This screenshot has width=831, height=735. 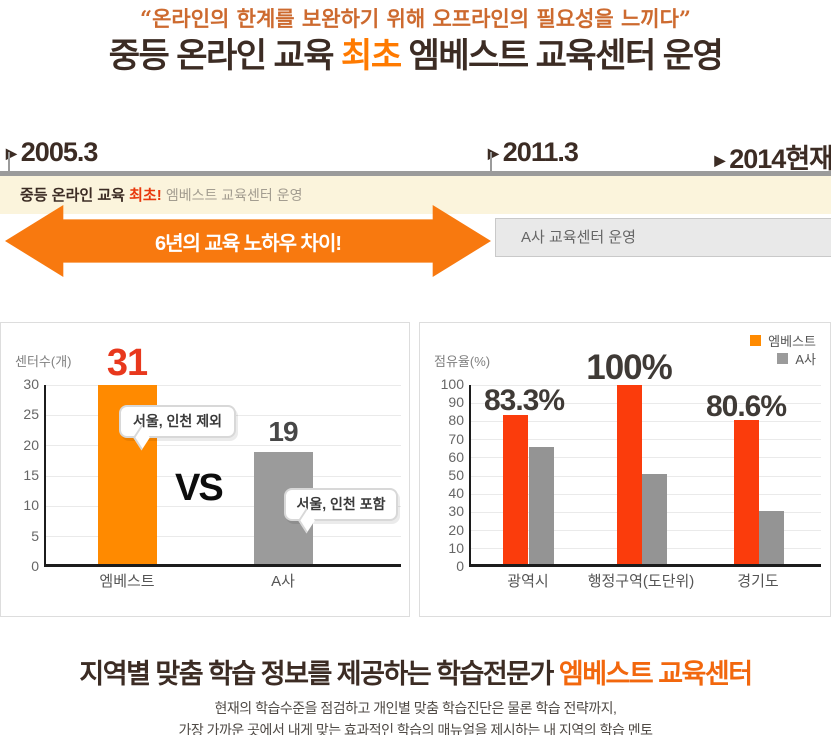 What do you see at coordinates (456, 493) in the screenshot?
I see `y-tick-label: 40` at bounding box center [456, 493].